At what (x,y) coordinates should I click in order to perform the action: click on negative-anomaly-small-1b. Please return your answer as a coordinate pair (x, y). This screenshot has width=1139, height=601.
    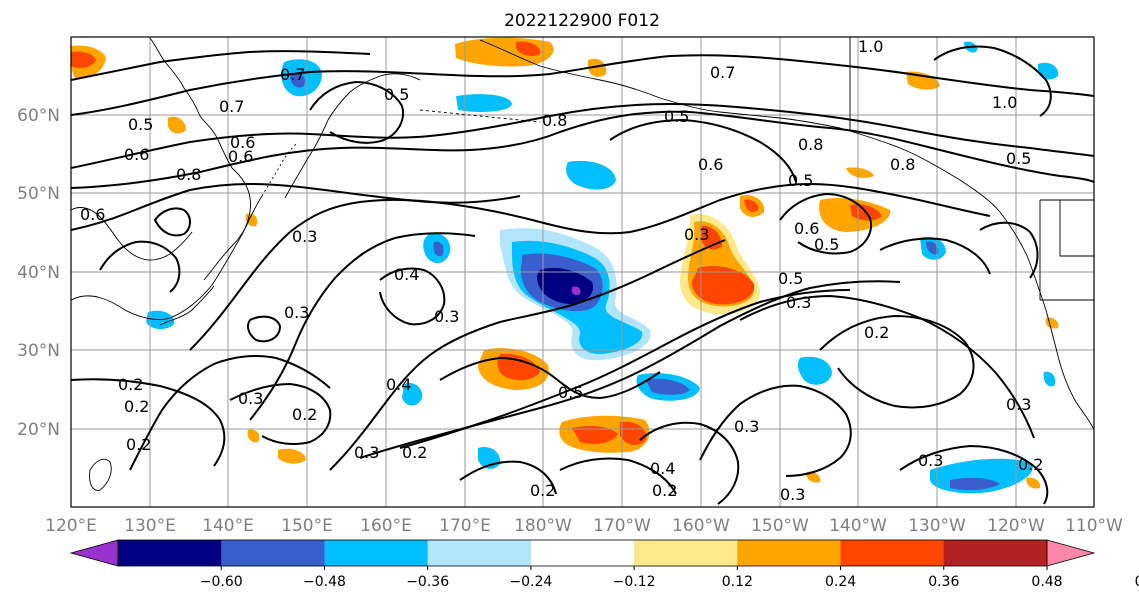
    Looking at the image, I should click on (438, 249).